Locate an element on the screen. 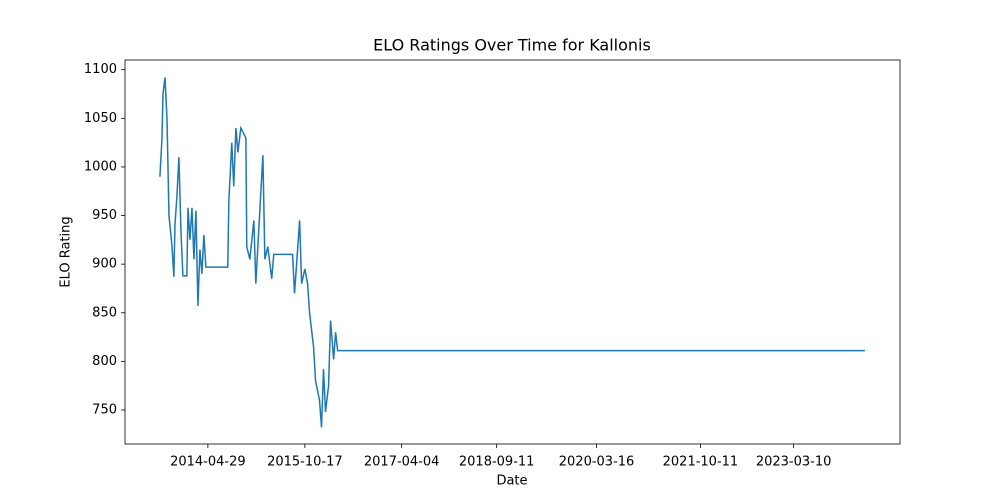  y-tick-label: 1000 is located at coordinates (100, 166).